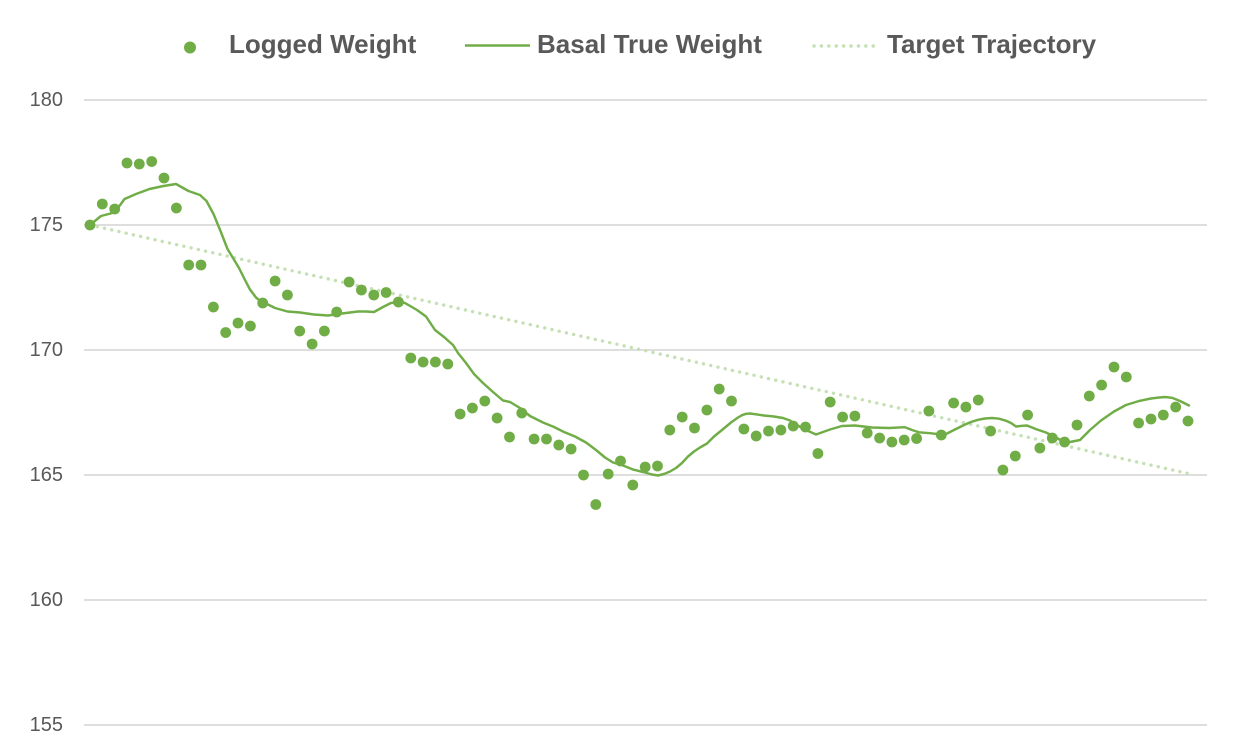 The width and height of the screenshot is (1248, 754). Describe the element at coordinates (649, 44) in the screenshot. I see `svg-text: Basal True Weight` at that location.